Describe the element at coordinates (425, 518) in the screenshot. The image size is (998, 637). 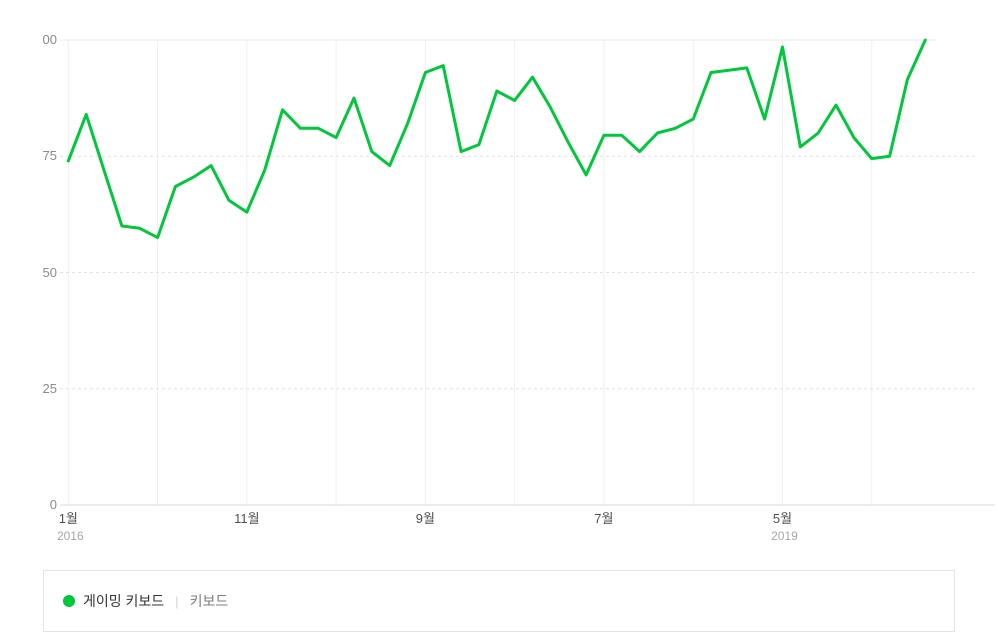
I see `x-axis-tick-label: 9월` at that location.